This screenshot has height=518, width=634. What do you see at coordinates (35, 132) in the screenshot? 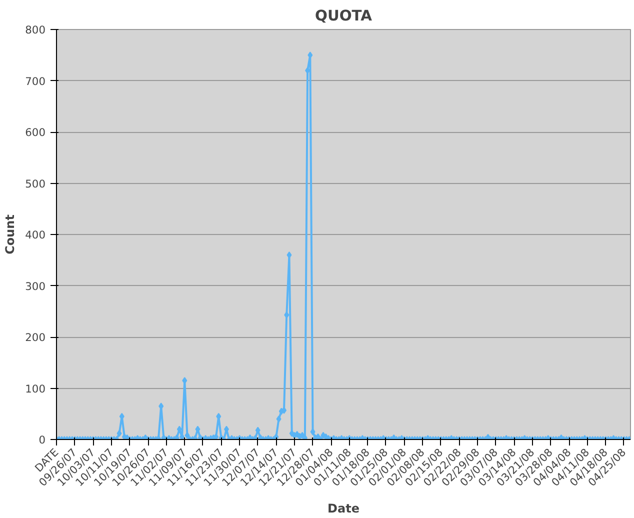
I see `y-tick-label: 600` at bounding box center [35, 132].